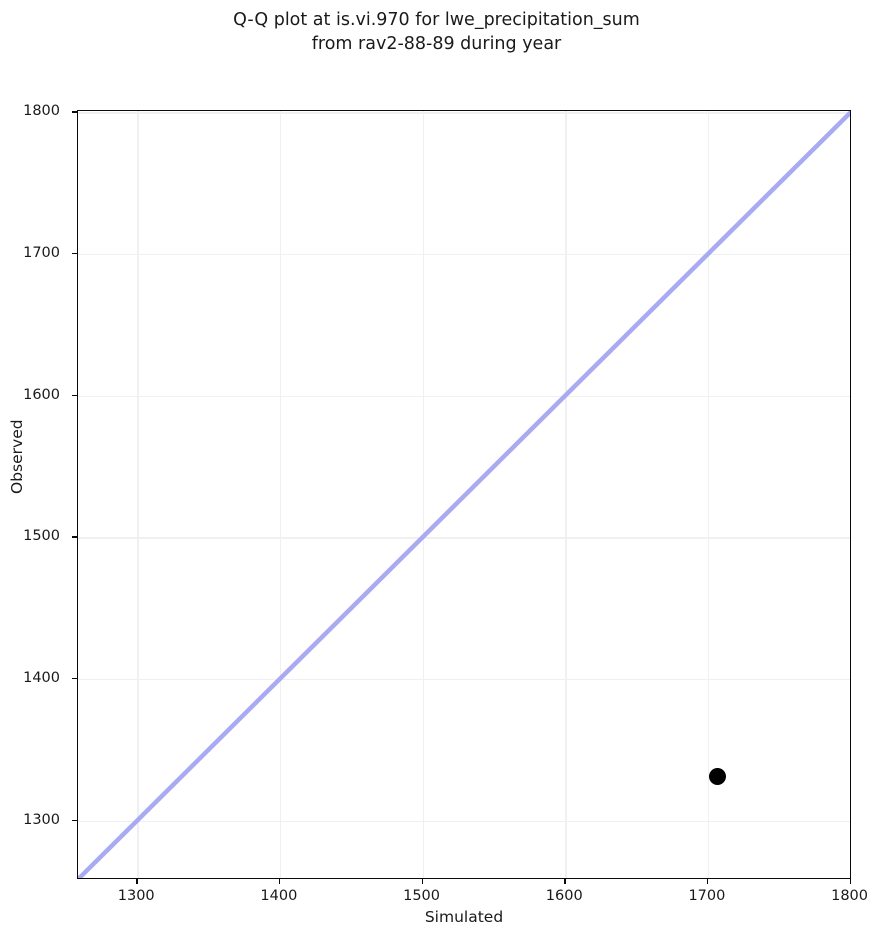 The width and height of the screenshot is (873, 934). I want to click on x-axis-label: Simulated, so click(464, 917).